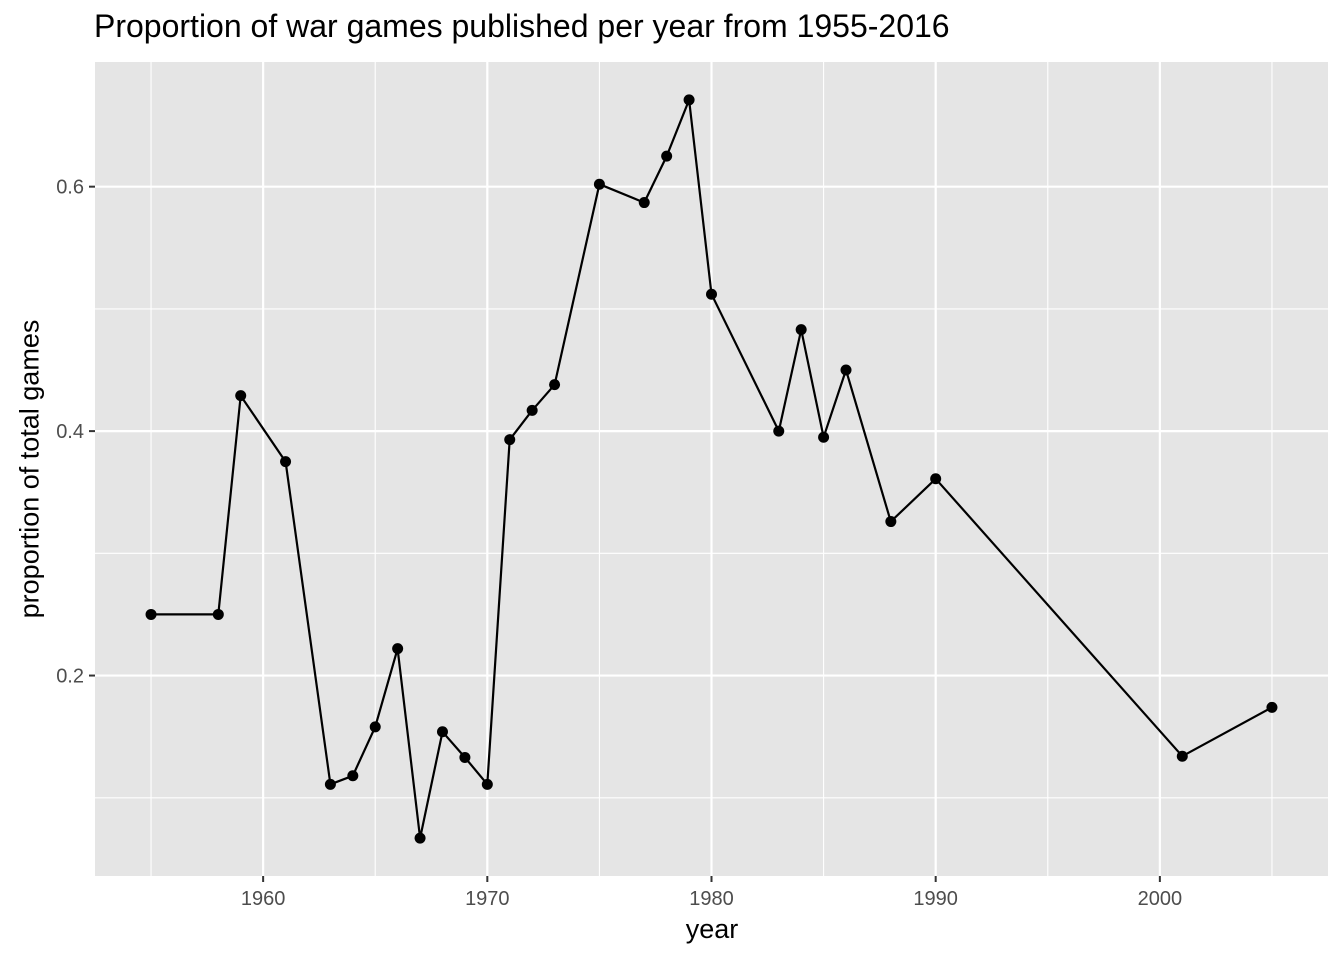 The image size is (1344, 960). I want to click on y-tick-label: 0.6, so click(70, 188).